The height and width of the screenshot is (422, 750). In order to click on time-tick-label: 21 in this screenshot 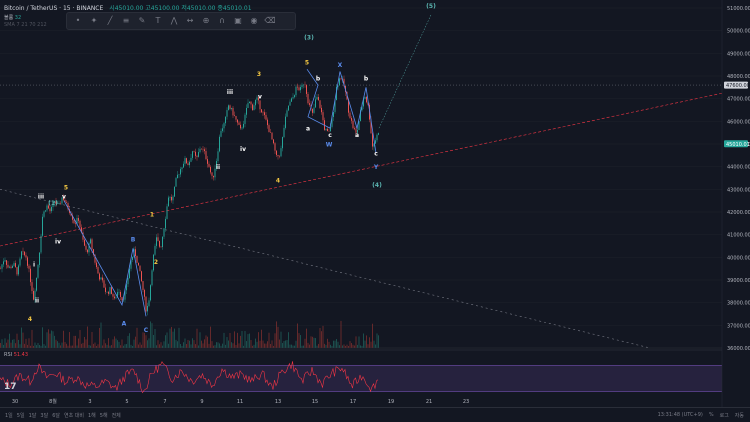, I will do `click(429, 402)`.